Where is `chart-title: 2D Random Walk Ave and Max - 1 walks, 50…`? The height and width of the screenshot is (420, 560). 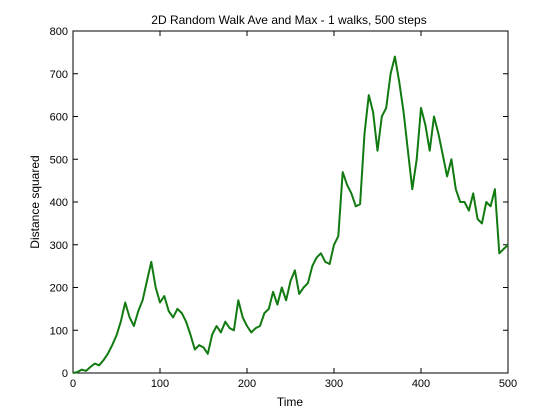
chart-title: 2D Random Walk Ave and Max - 1 walks, 50… is located at coordinates (288, 20).